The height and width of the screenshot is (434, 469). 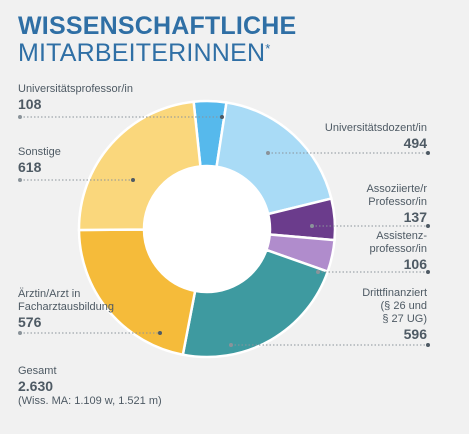 What do you see at coordinates (90, 401) in the screenshot?
I see `total-note: (Wiss. MA: 1.109 w, 1.521 m)` at bounding box center [90, 401].